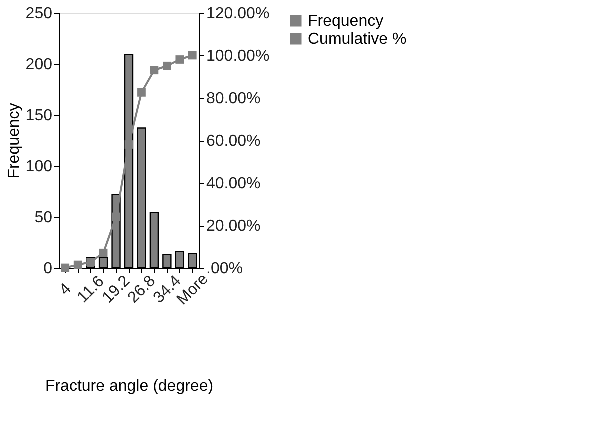 The height and width of the screenshot is (421, 614). What do you see at coordinates (14, 141) in the screenshot?
I see `y-axis-title: Frequency` at bounding box center [14, 141].